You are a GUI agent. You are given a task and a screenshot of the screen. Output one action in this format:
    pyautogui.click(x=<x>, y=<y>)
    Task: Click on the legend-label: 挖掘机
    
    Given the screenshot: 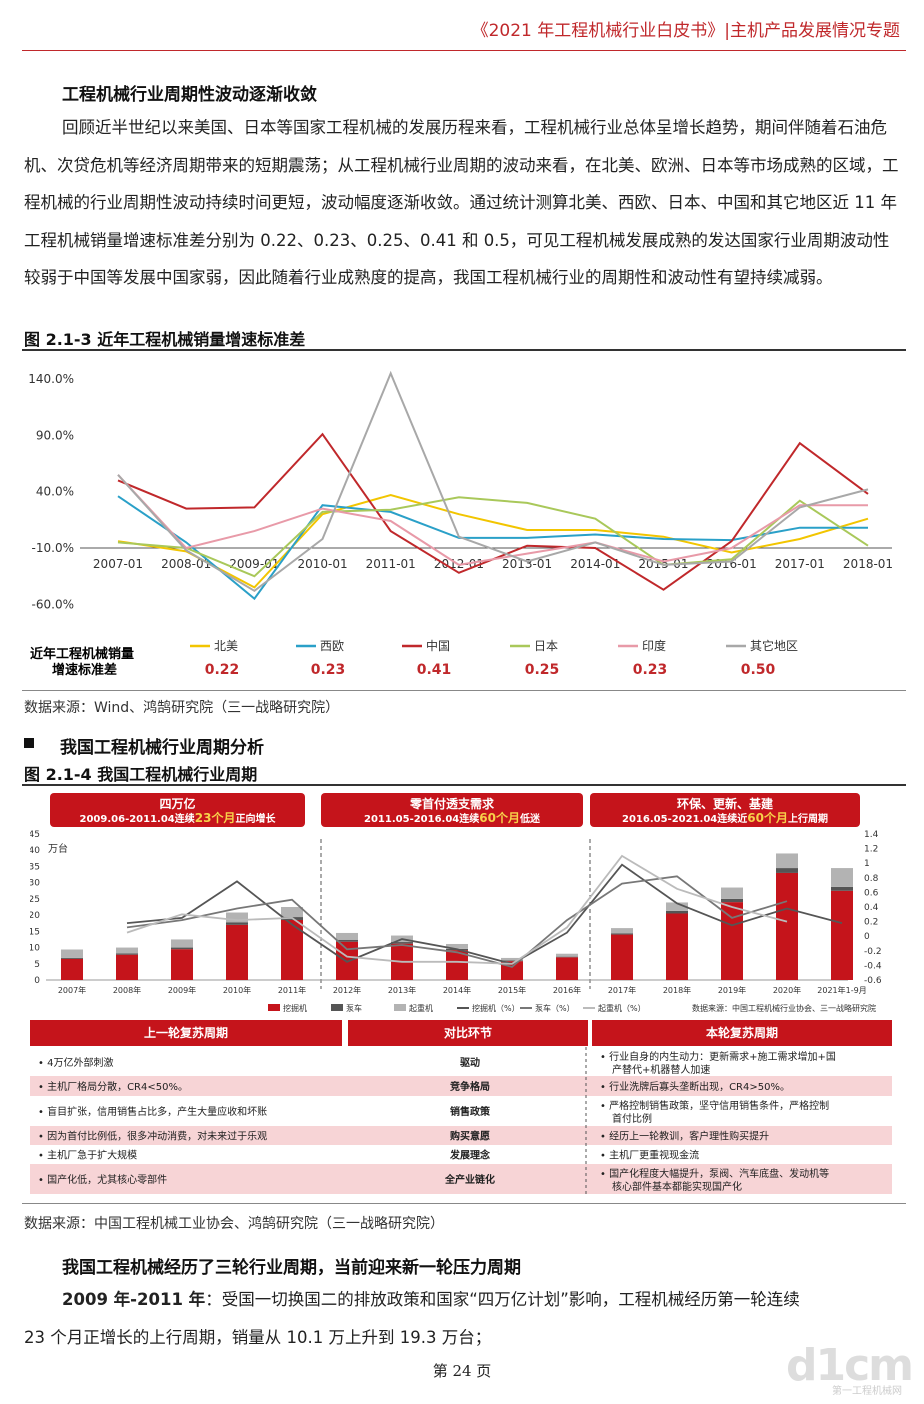 What is the action you would take?
    pyautogui.click(x=295, y=1008)
    